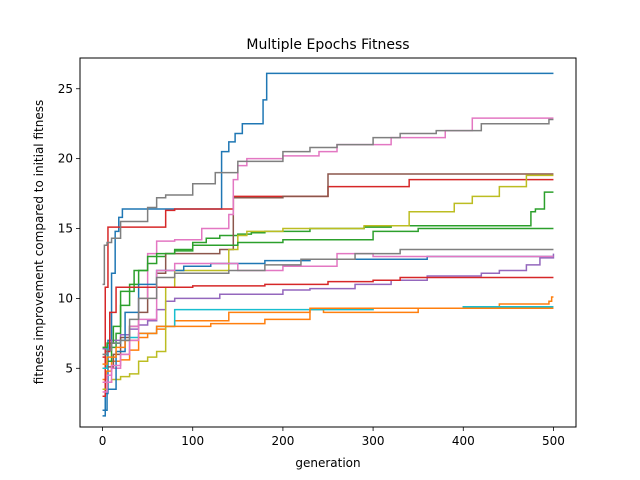 The width and height of the screenshot is (640, 480). What do you see at coordinates (65, 89) in the screenshot?
I see `y-tick-label: 25` at bounding box center [65, 89].